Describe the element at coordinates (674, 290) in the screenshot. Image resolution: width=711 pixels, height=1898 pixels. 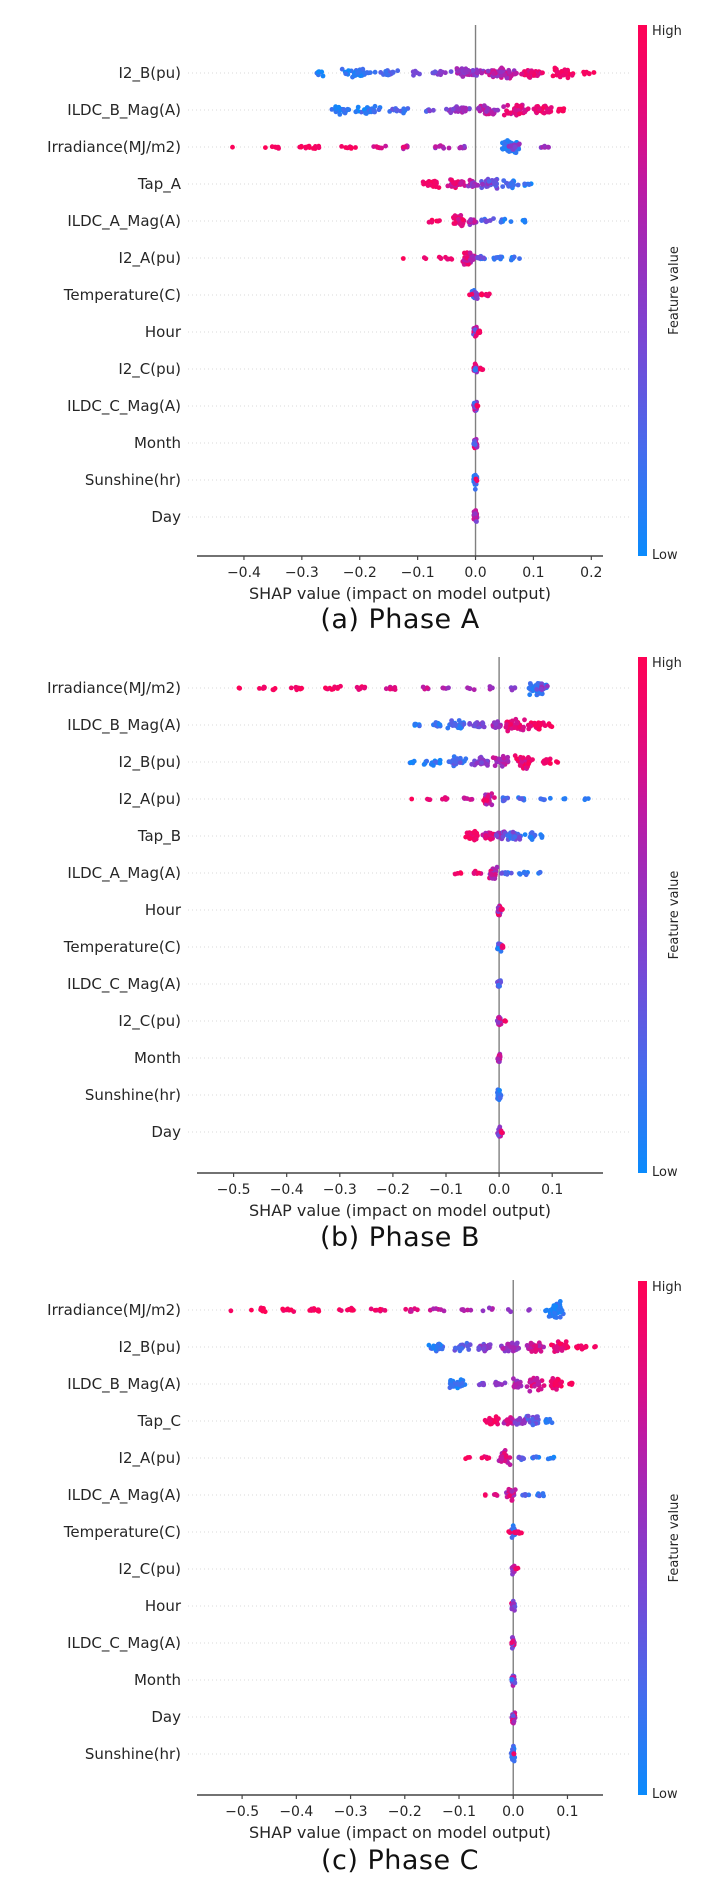
I see `colorbar-title: Feature value` at that location.